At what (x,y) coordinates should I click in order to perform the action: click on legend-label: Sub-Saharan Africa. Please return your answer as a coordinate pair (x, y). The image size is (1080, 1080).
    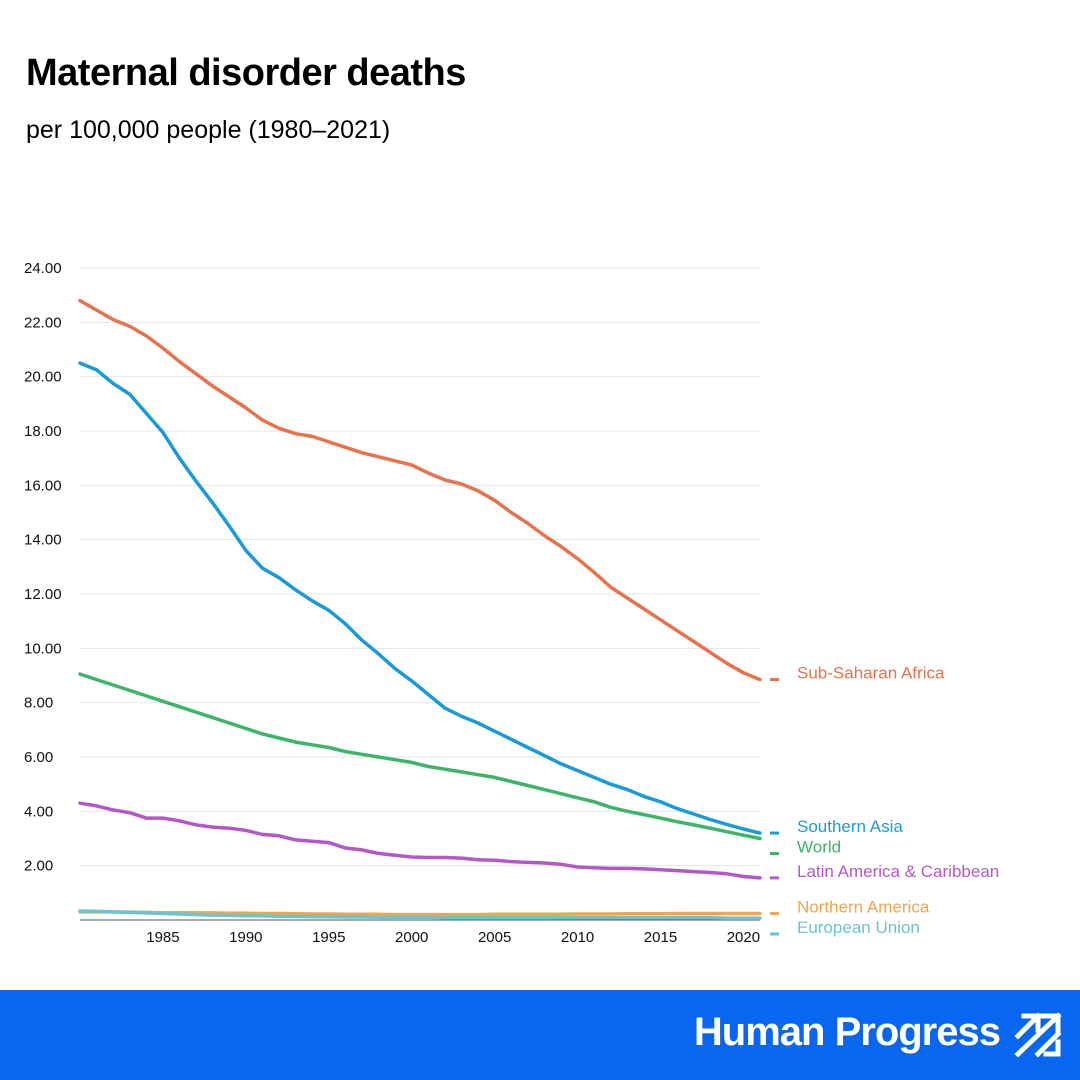
    Looking at the image, I should click on (871, 673).